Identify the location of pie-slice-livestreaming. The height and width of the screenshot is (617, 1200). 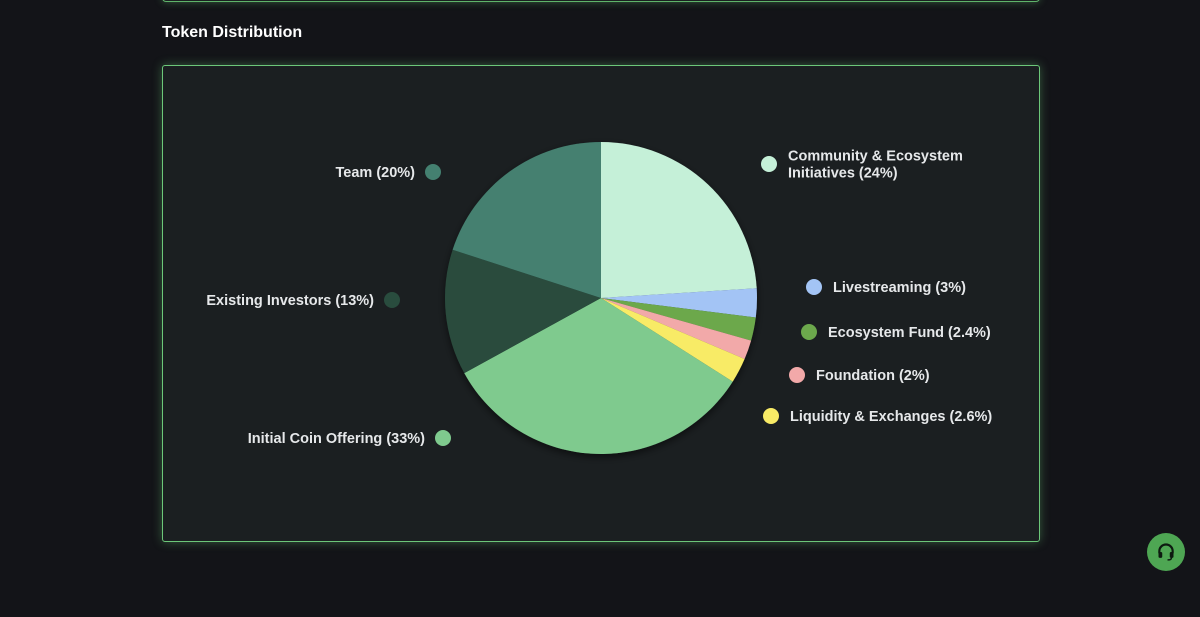
(679, 303).